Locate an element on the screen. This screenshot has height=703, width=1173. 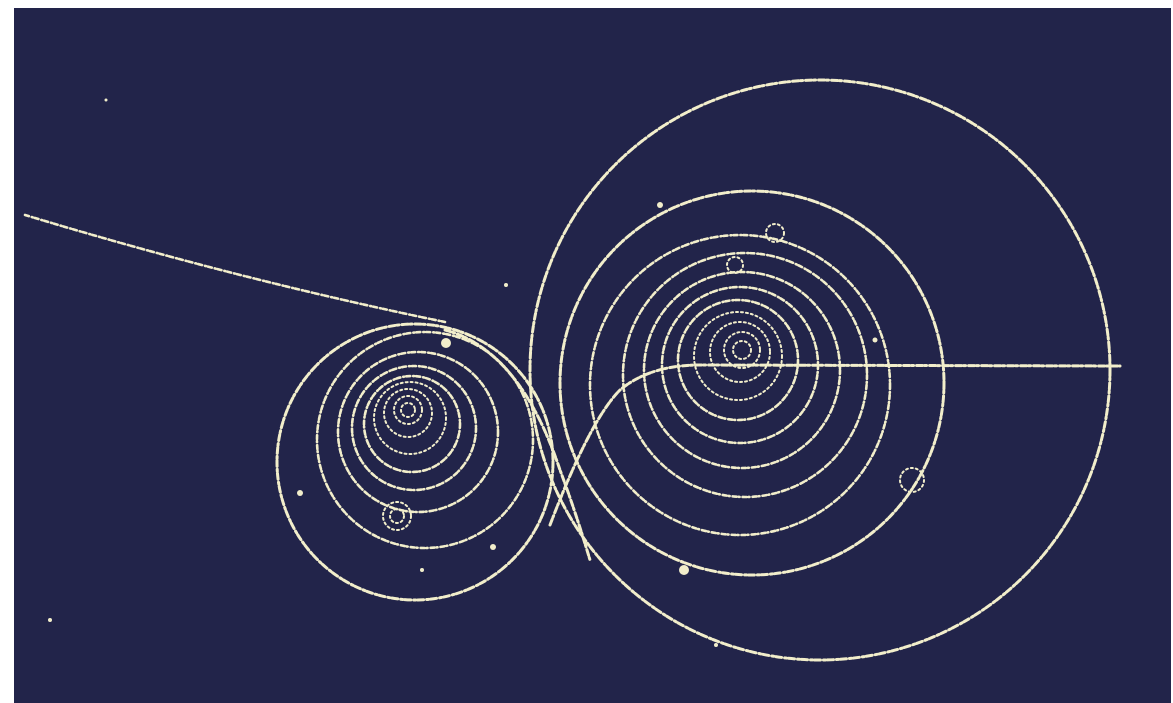
incoming-track is located at coordinates (235, 268).